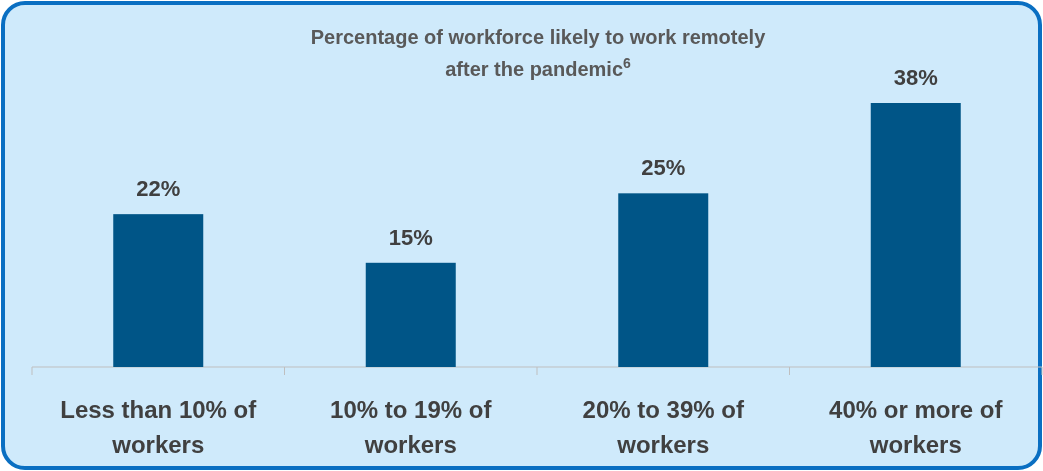 The image size is (1043, 471). What do you see at coordinates (411, 427) in the screenshot?
I see `x-tick-label: 10% to 19% of workers` at bounding box center [411, 427].